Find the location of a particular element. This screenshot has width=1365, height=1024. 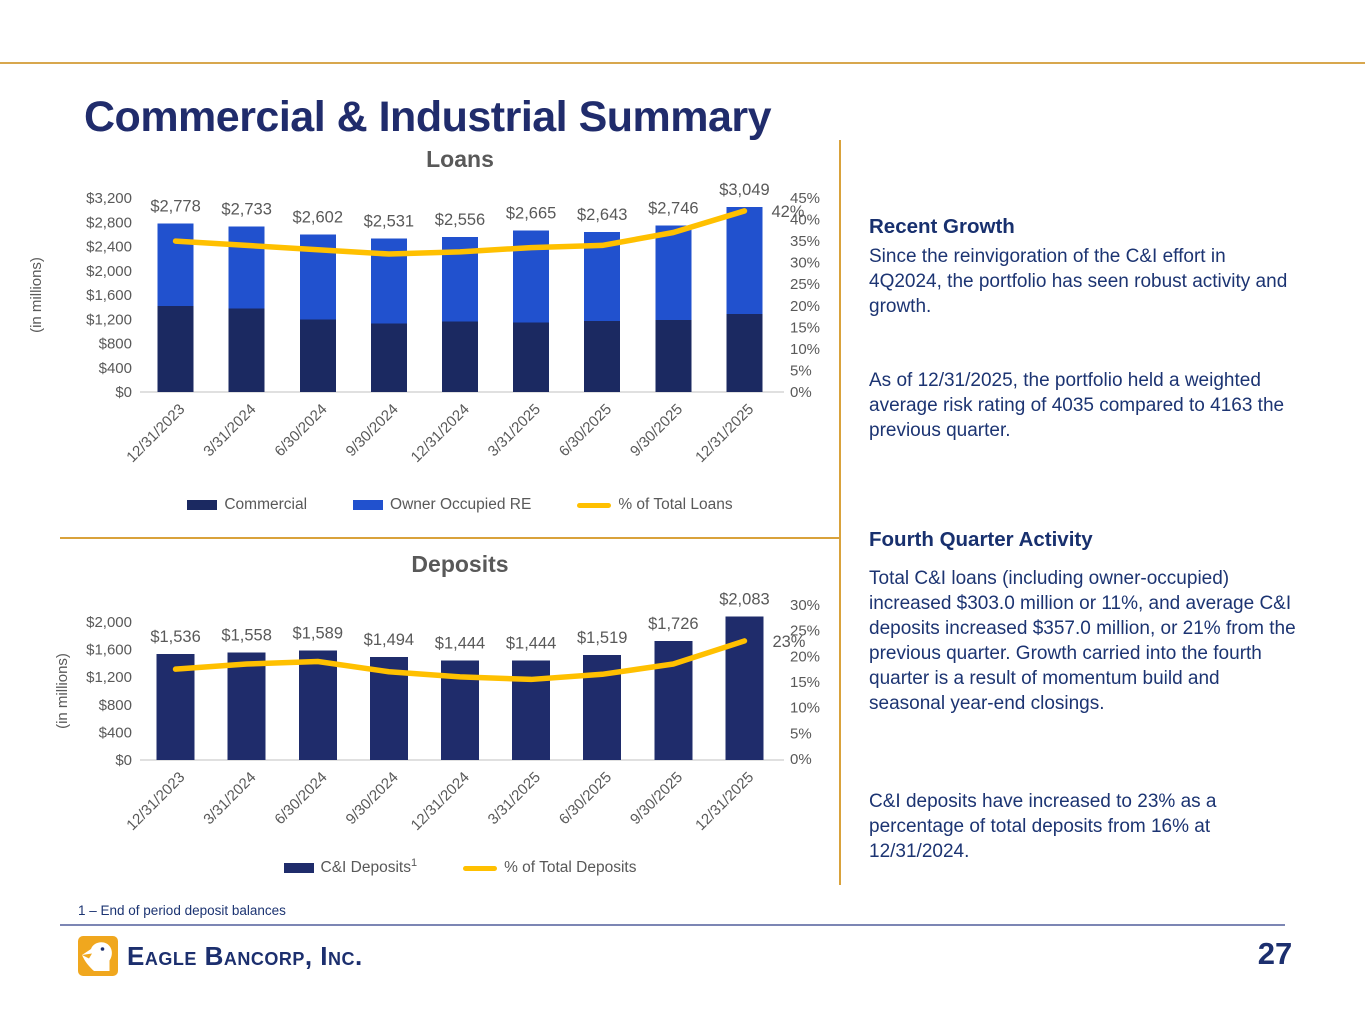

line-end-label: 23% is located at coordinates (788, 642).